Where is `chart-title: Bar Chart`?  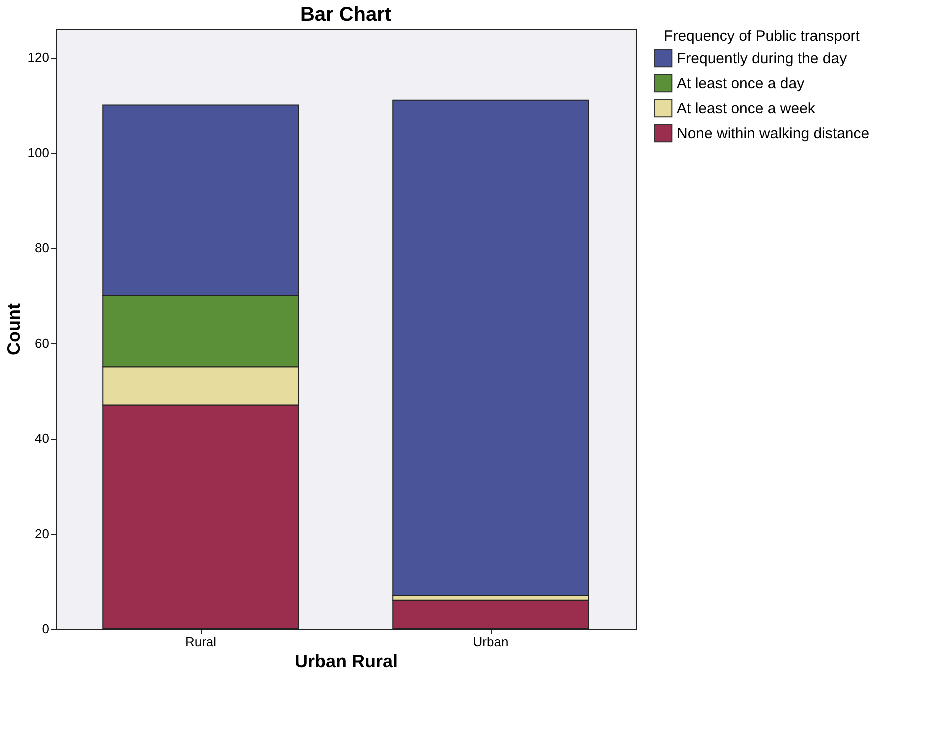
chart-title: Bar Chart is located at coordinates (346, 15).